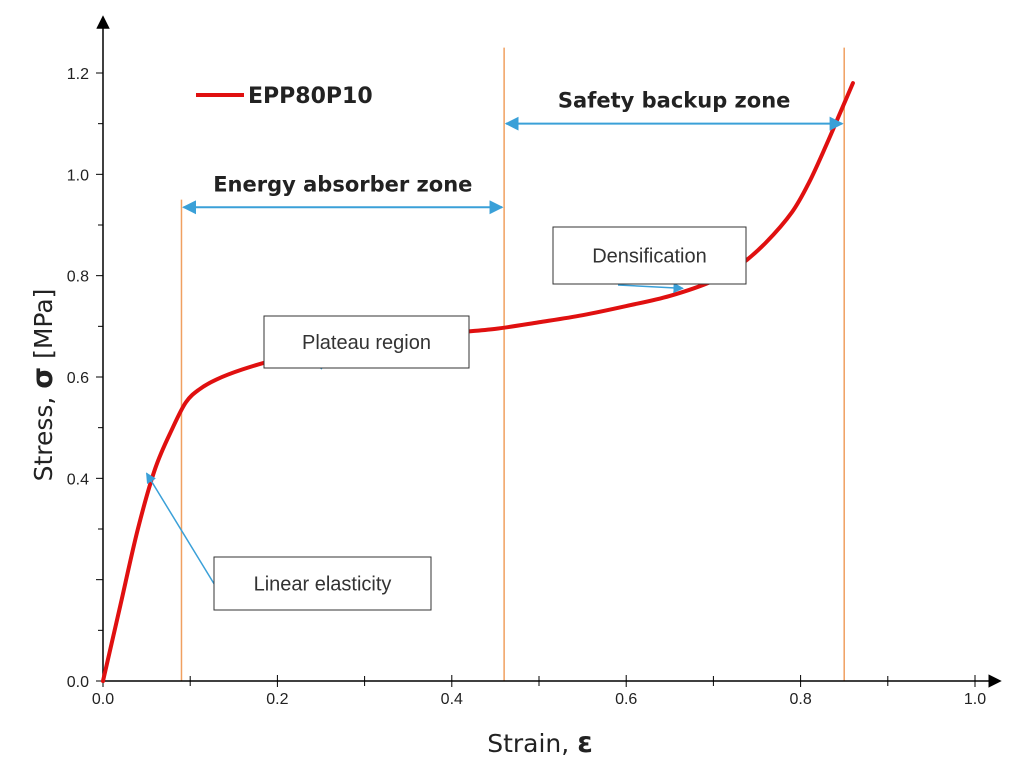 This screenshot has width=1017, height=766. I want to click on x-tick-label: 0.8, so click(800, 699).